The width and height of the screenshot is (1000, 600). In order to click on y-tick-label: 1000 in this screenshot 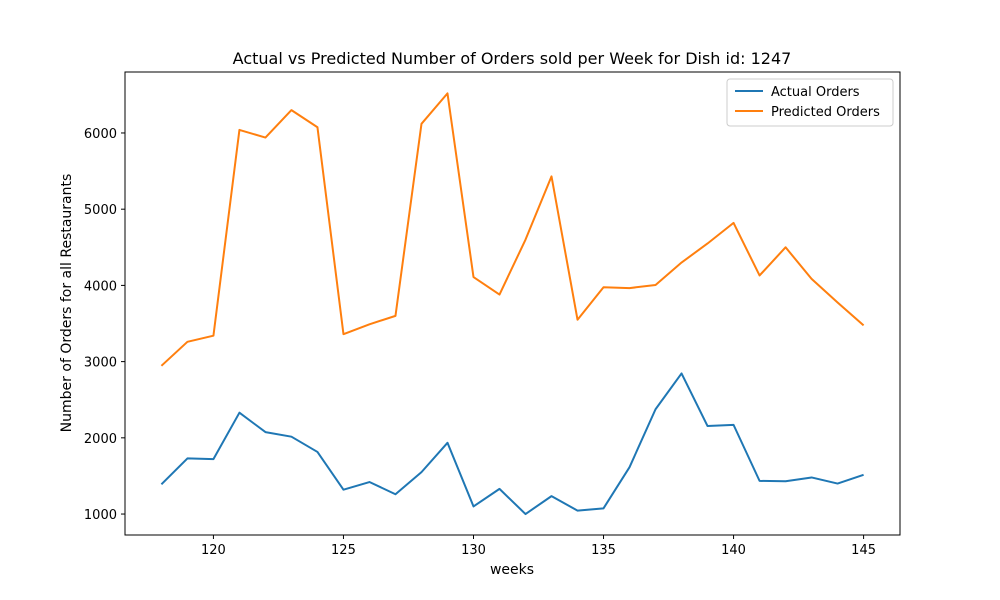, I will do `click(100, 515)`.